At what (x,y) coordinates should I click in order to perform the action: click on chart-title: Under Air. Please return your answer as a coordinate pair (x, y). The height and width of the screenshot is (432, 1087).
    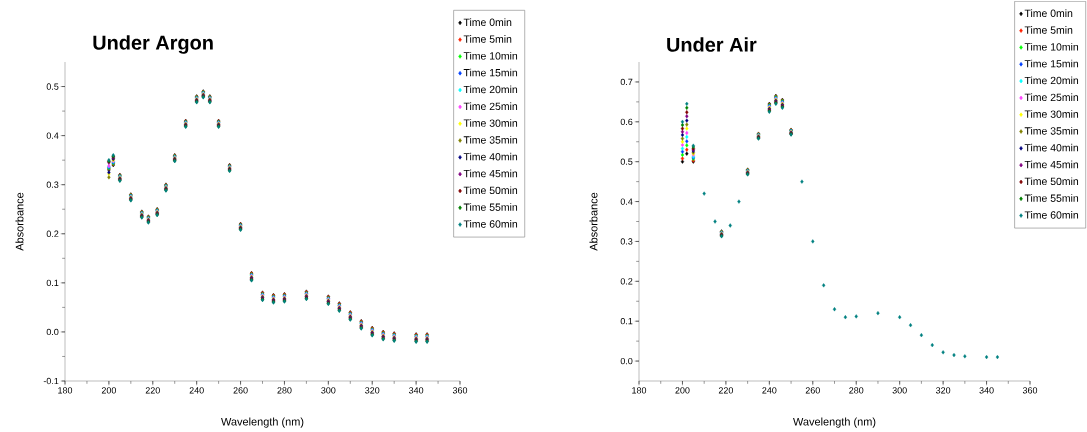
    Looking at the image, I should click on (712, 44).